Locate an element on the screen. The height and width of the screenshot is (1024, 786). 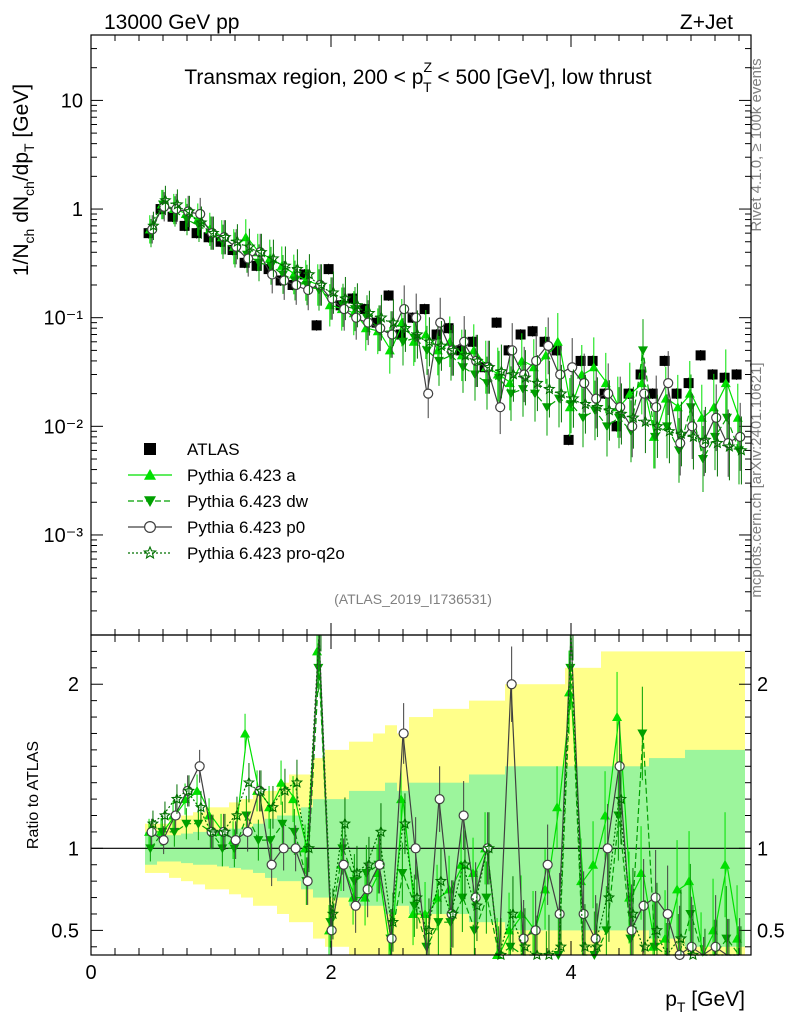
xlabel-part: [GeV] is located at coordinates (715, 999).